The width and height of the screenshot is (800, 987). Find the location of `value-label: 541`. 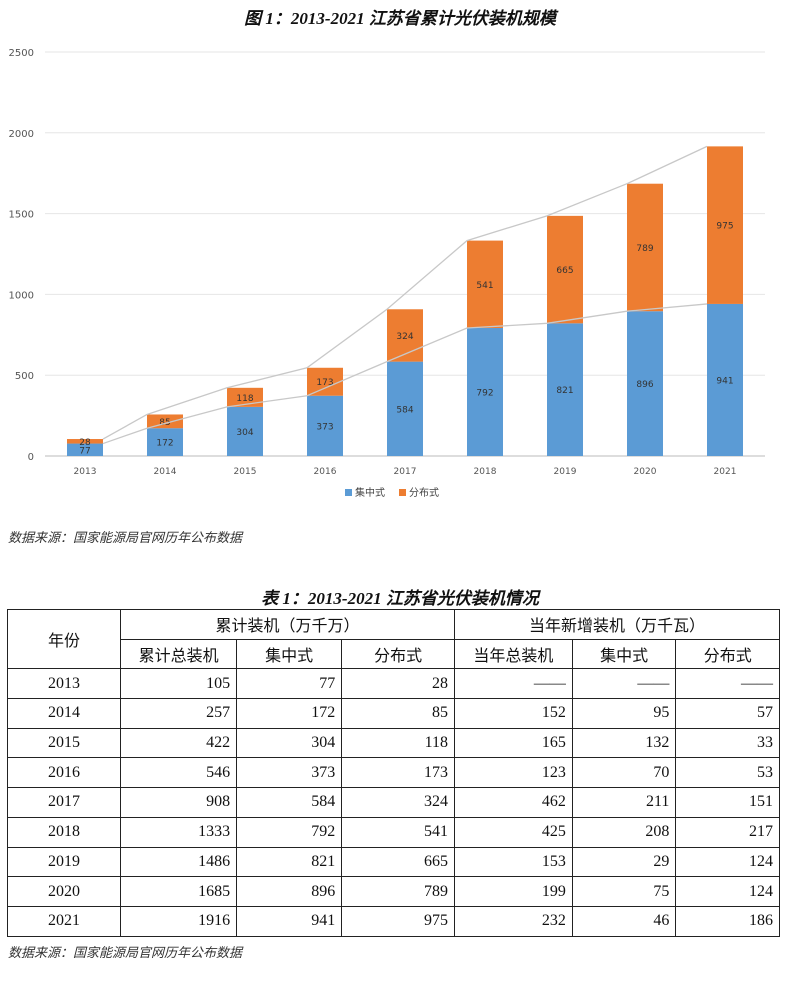

value-label: 541 is located at coordinates (484, 286).